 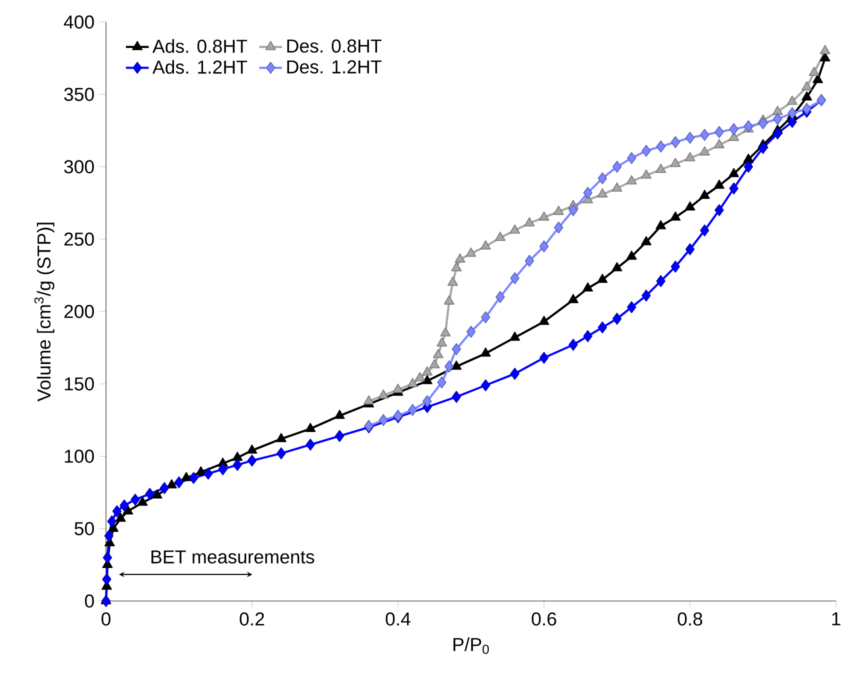 What do you see at coordinates (334, 67) in the screenshot?
I see `legend-label: Des. 1.2HT` at bounding box center [334, 67].